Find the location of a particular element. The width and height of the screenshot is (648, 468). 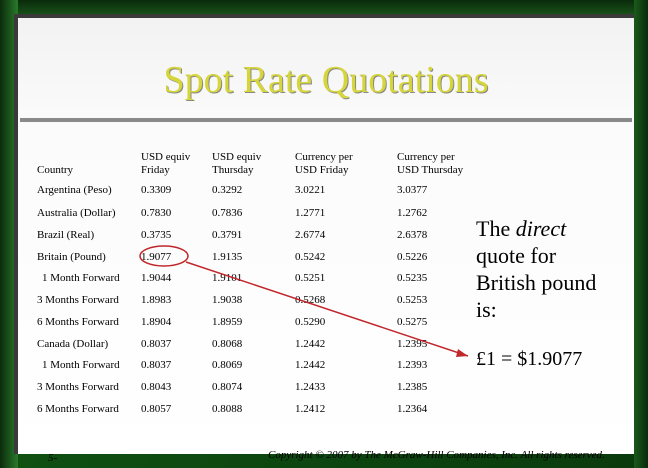

header-usd-friday-line1: USD equiv is located at coordinates (166, 157).